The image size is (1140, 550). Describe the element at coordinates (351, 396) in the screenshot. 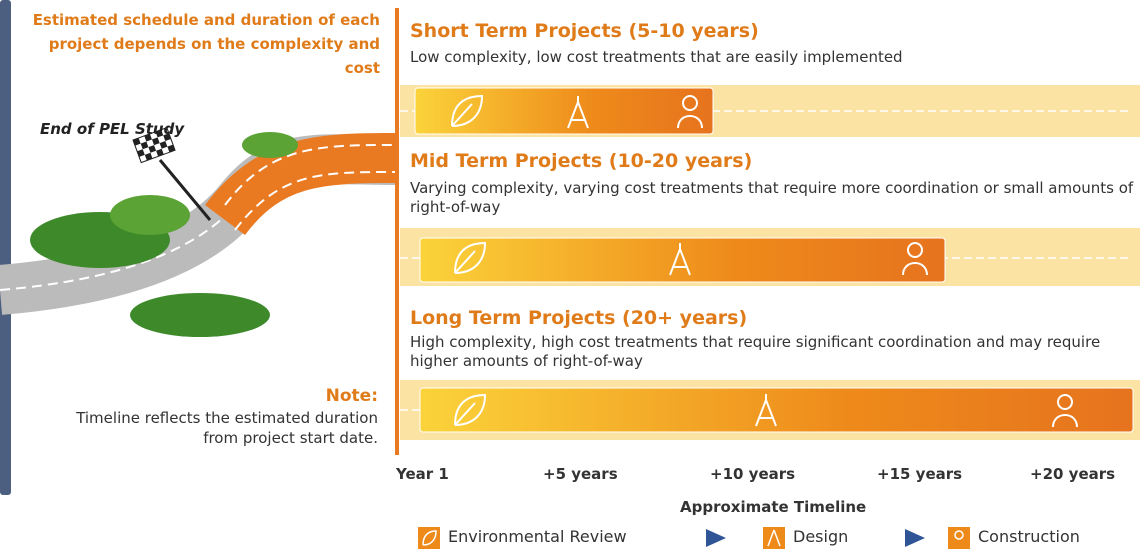

I see `note-title: Note:` at that location.